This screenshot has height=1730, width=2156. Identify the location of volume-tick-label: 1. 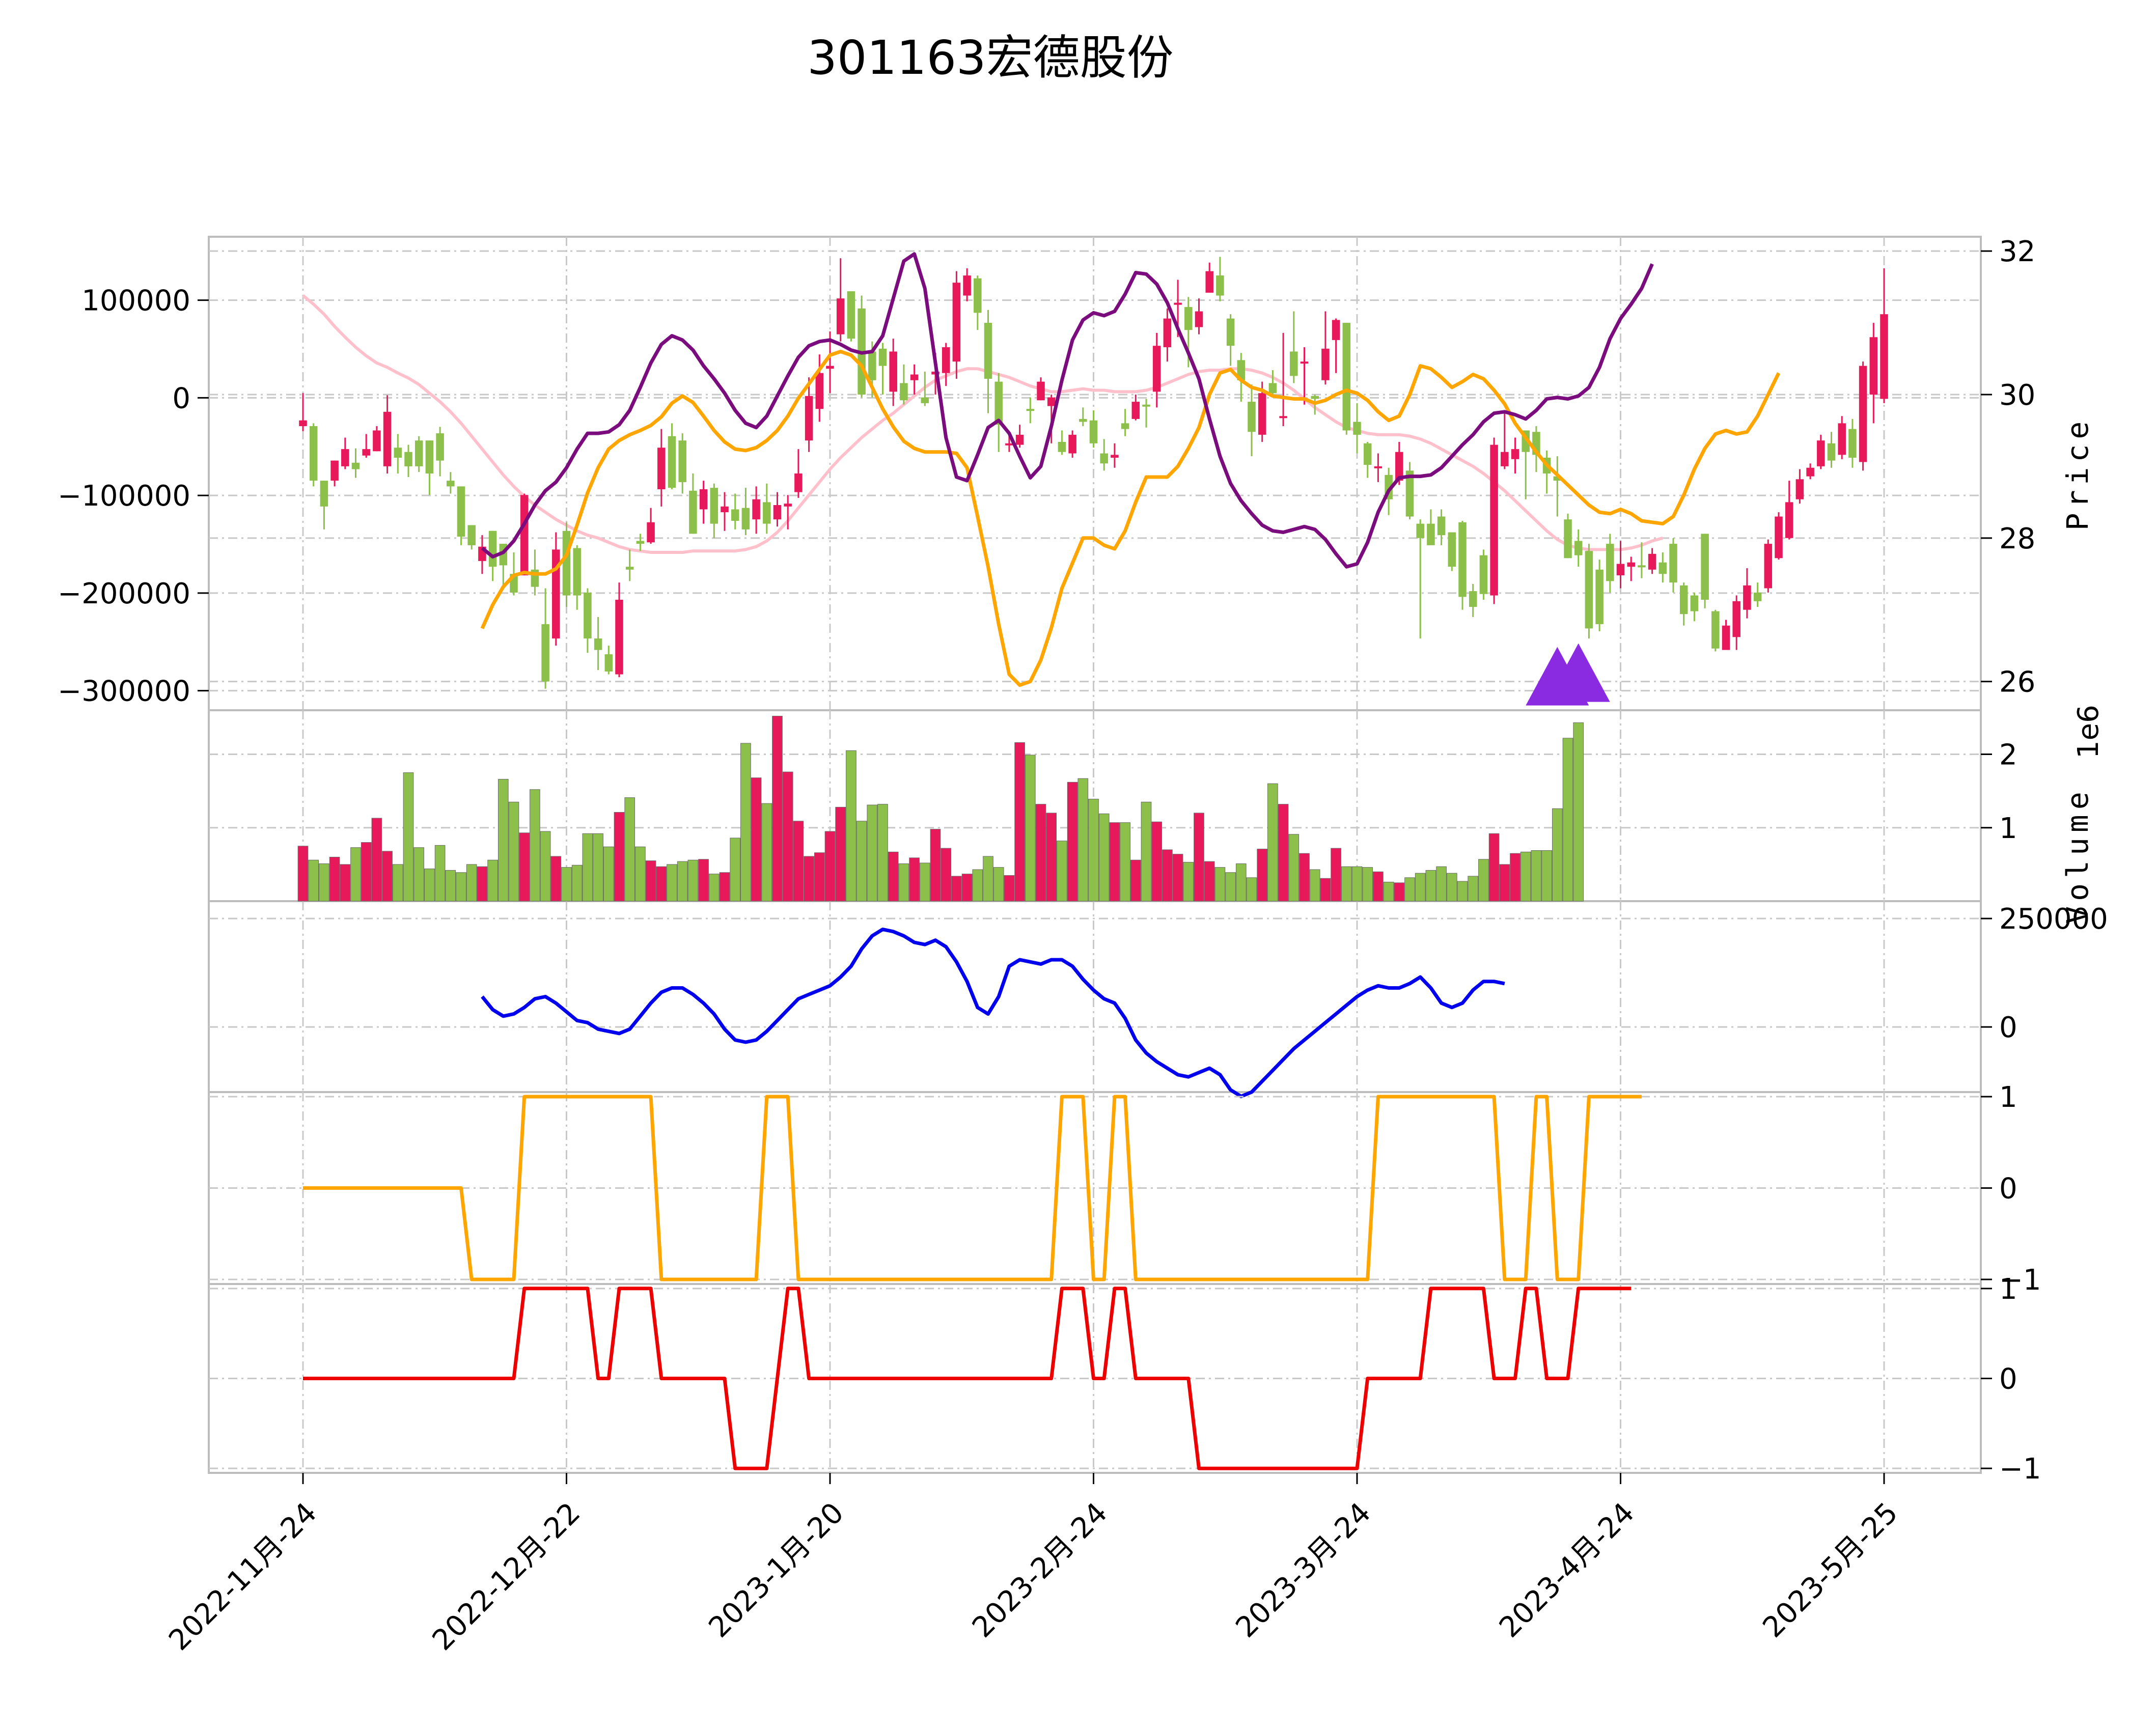
(2008, 828).